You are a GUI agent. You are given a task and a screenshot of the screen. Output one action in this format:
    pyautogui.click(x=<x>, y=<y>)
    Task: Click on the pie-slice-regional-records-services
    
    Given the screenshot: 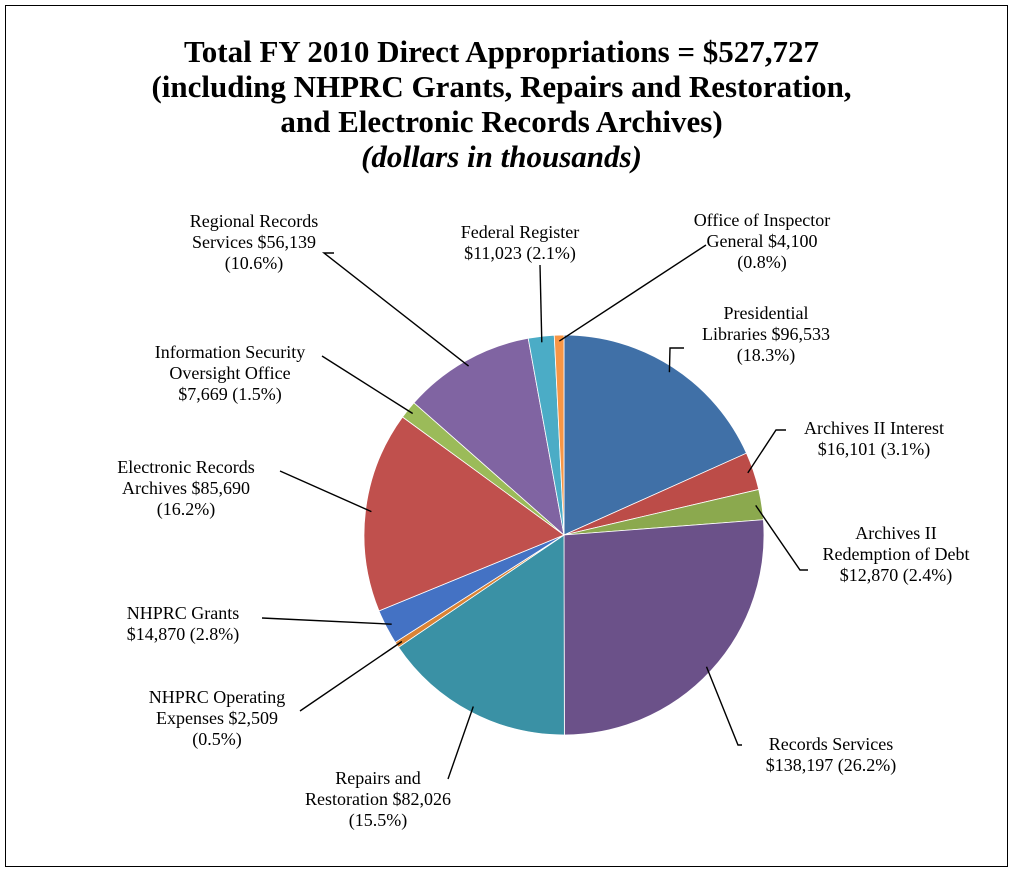 What is the action you would take?
    pyautogui.click(x=489, y=437)
    